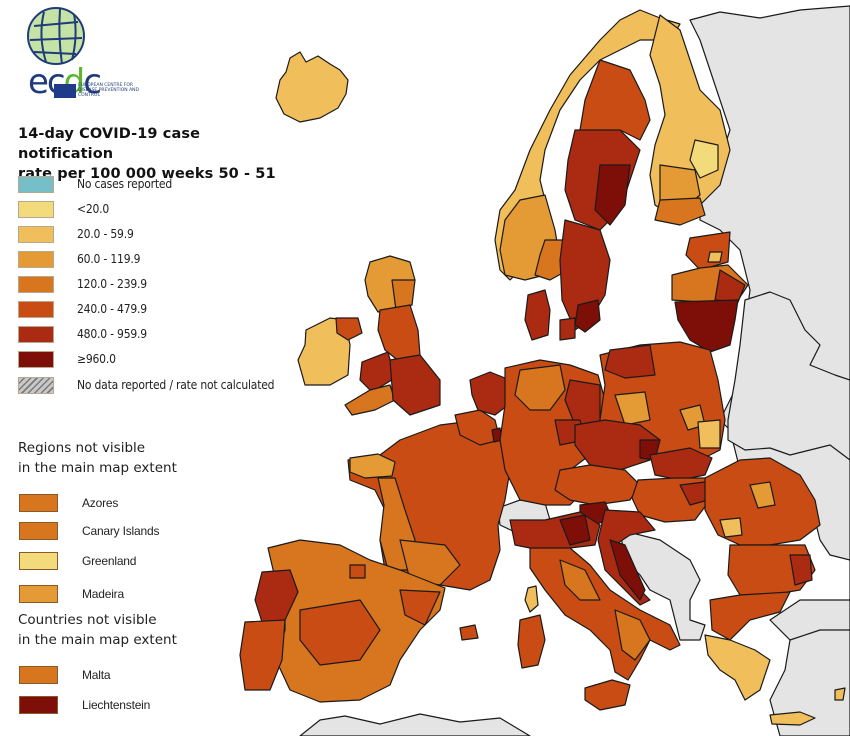 Image resolution: width=850 pixels, height=736 pixels. What do you see at coordinates (715, 257) in the screenshot?
I see `region-estonia-tallinn` at bounding box center [715, 257].